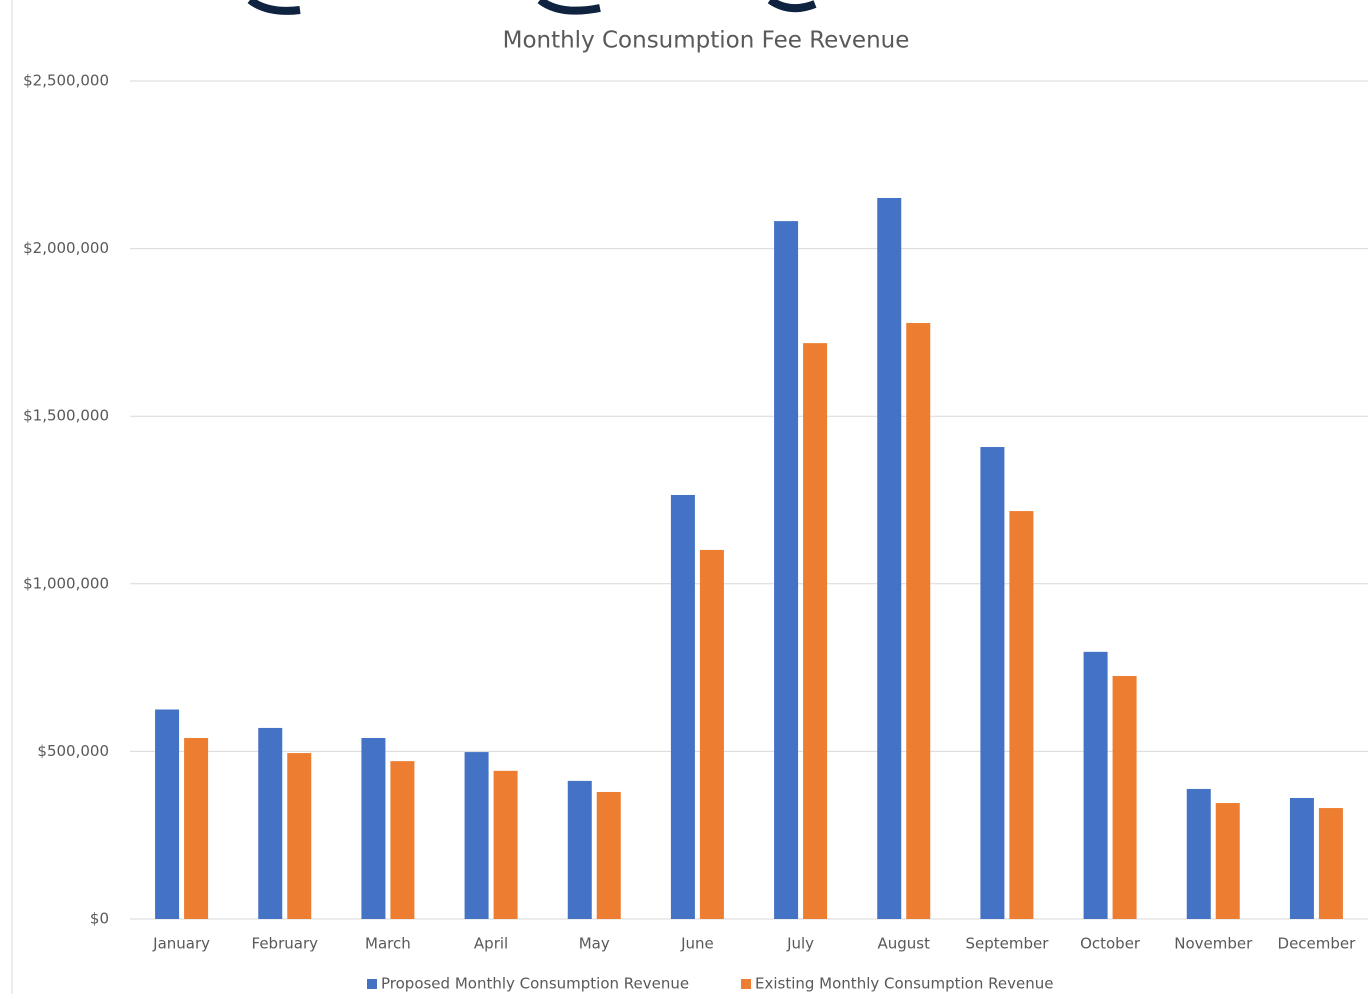 Image resolution: width=1368 pixels, height=994 pixels. What do you see at coordinates (1110, 944) in the screenshot?
I see `x-tick-label: October` at bounding box center [1110, 944].